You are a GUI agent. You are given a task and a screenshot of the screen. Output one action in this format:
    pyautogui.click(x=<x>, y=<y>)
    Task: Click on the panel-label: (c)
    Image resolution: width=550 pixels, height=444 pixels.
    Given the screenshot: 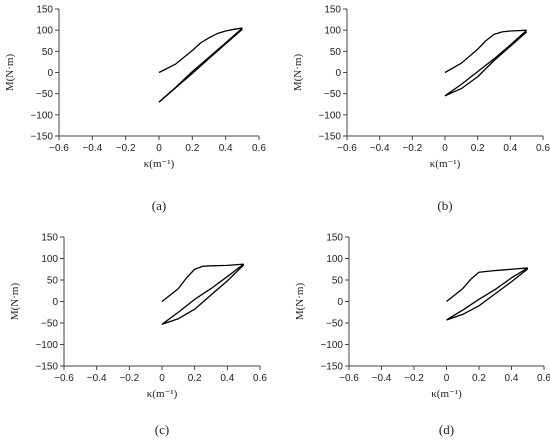 What is the action you would take?
    pyautogui.click(x=162, y=429)
    